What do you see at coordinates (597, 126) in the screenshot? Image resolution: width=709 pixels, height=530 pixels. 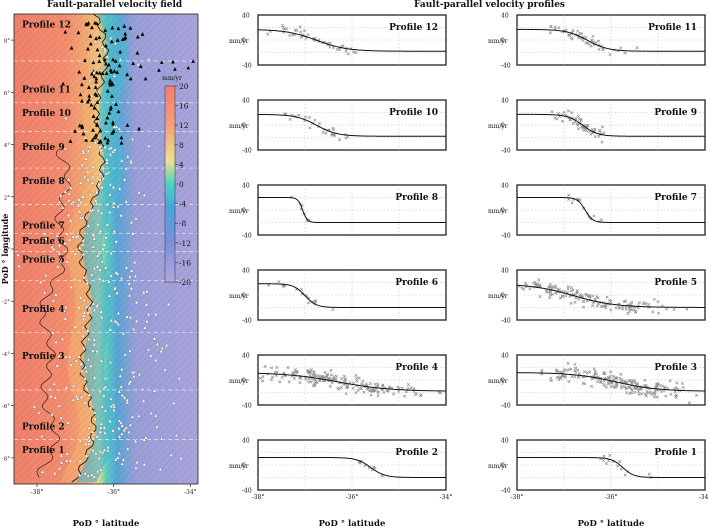 I see `profile-panel: 40 0 -40 mm/yr Profile 9` at bounding box center [597, 126].